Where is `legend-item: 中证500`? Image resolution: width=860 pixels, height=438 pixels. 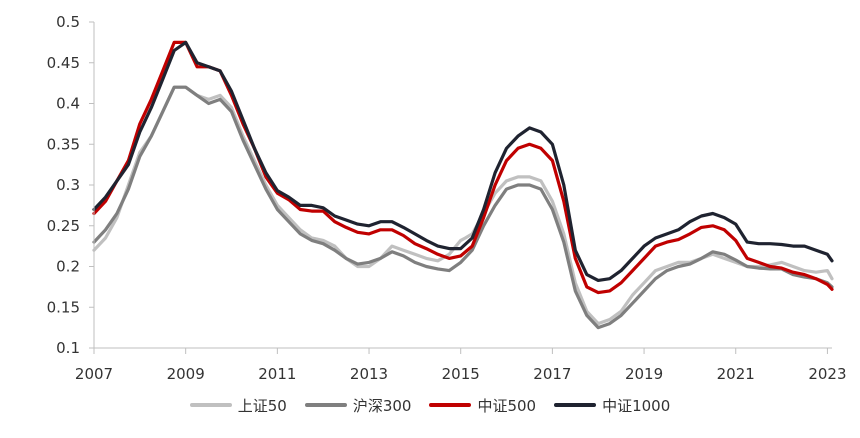
legend-item: 中证500 is located at coordinates (482, 405).